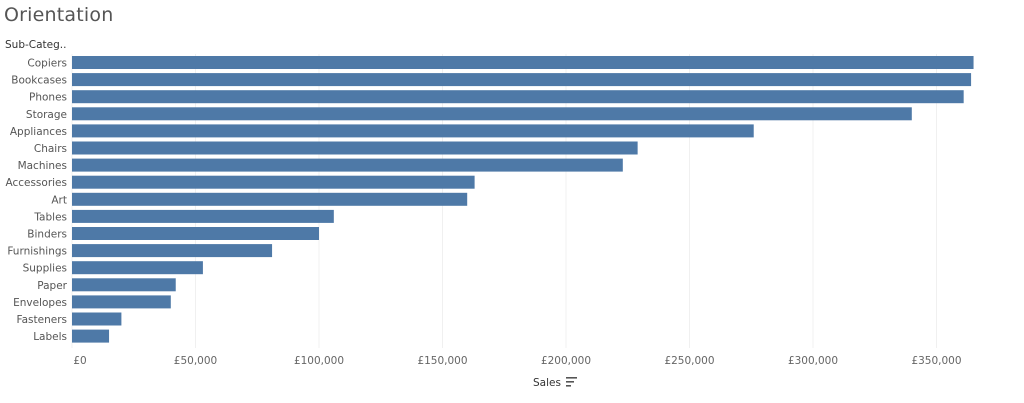 The width and height of the screenshot is (1024, 403). Describe the element at coordinates (48, 98) in the screenshot. I see `category-label-phones: Phones` at that location.